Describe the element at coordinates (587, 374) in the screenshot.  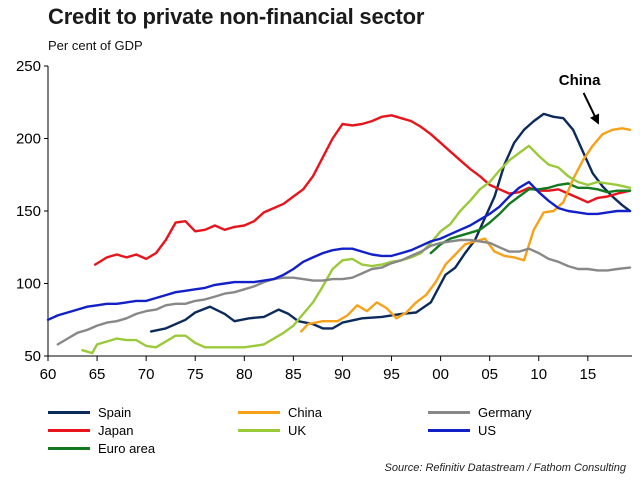
I see `x-tick-label: 15` at that location.